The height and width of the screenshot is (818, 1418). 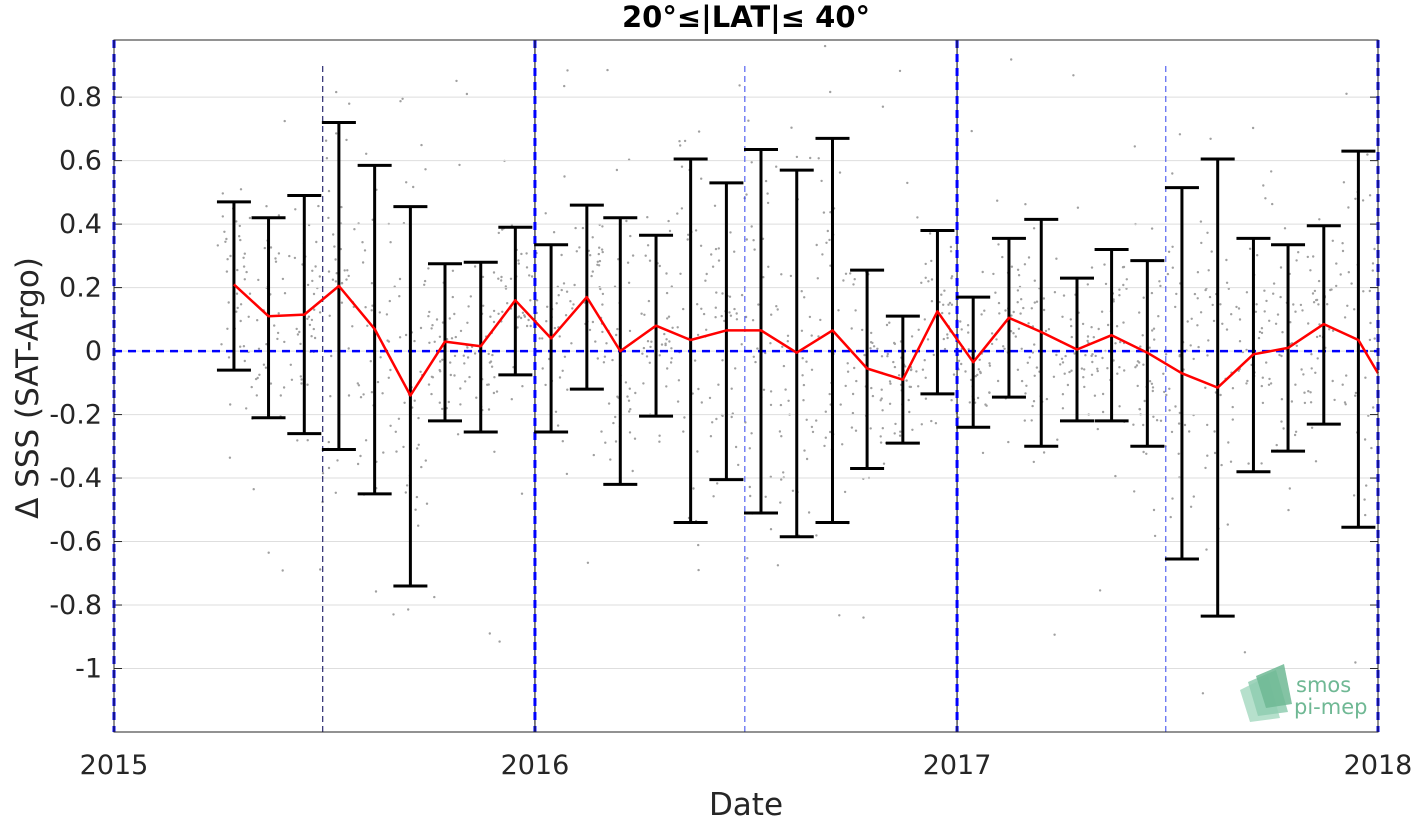 What do you see at coordinates (75, 383) in the screenshot?
I see `y-tick-labels: -1 -0.8 -0.6 -0.4 -0.2 0 0.2 0.4 0.6 0.8` at bounding box center [75, 383].